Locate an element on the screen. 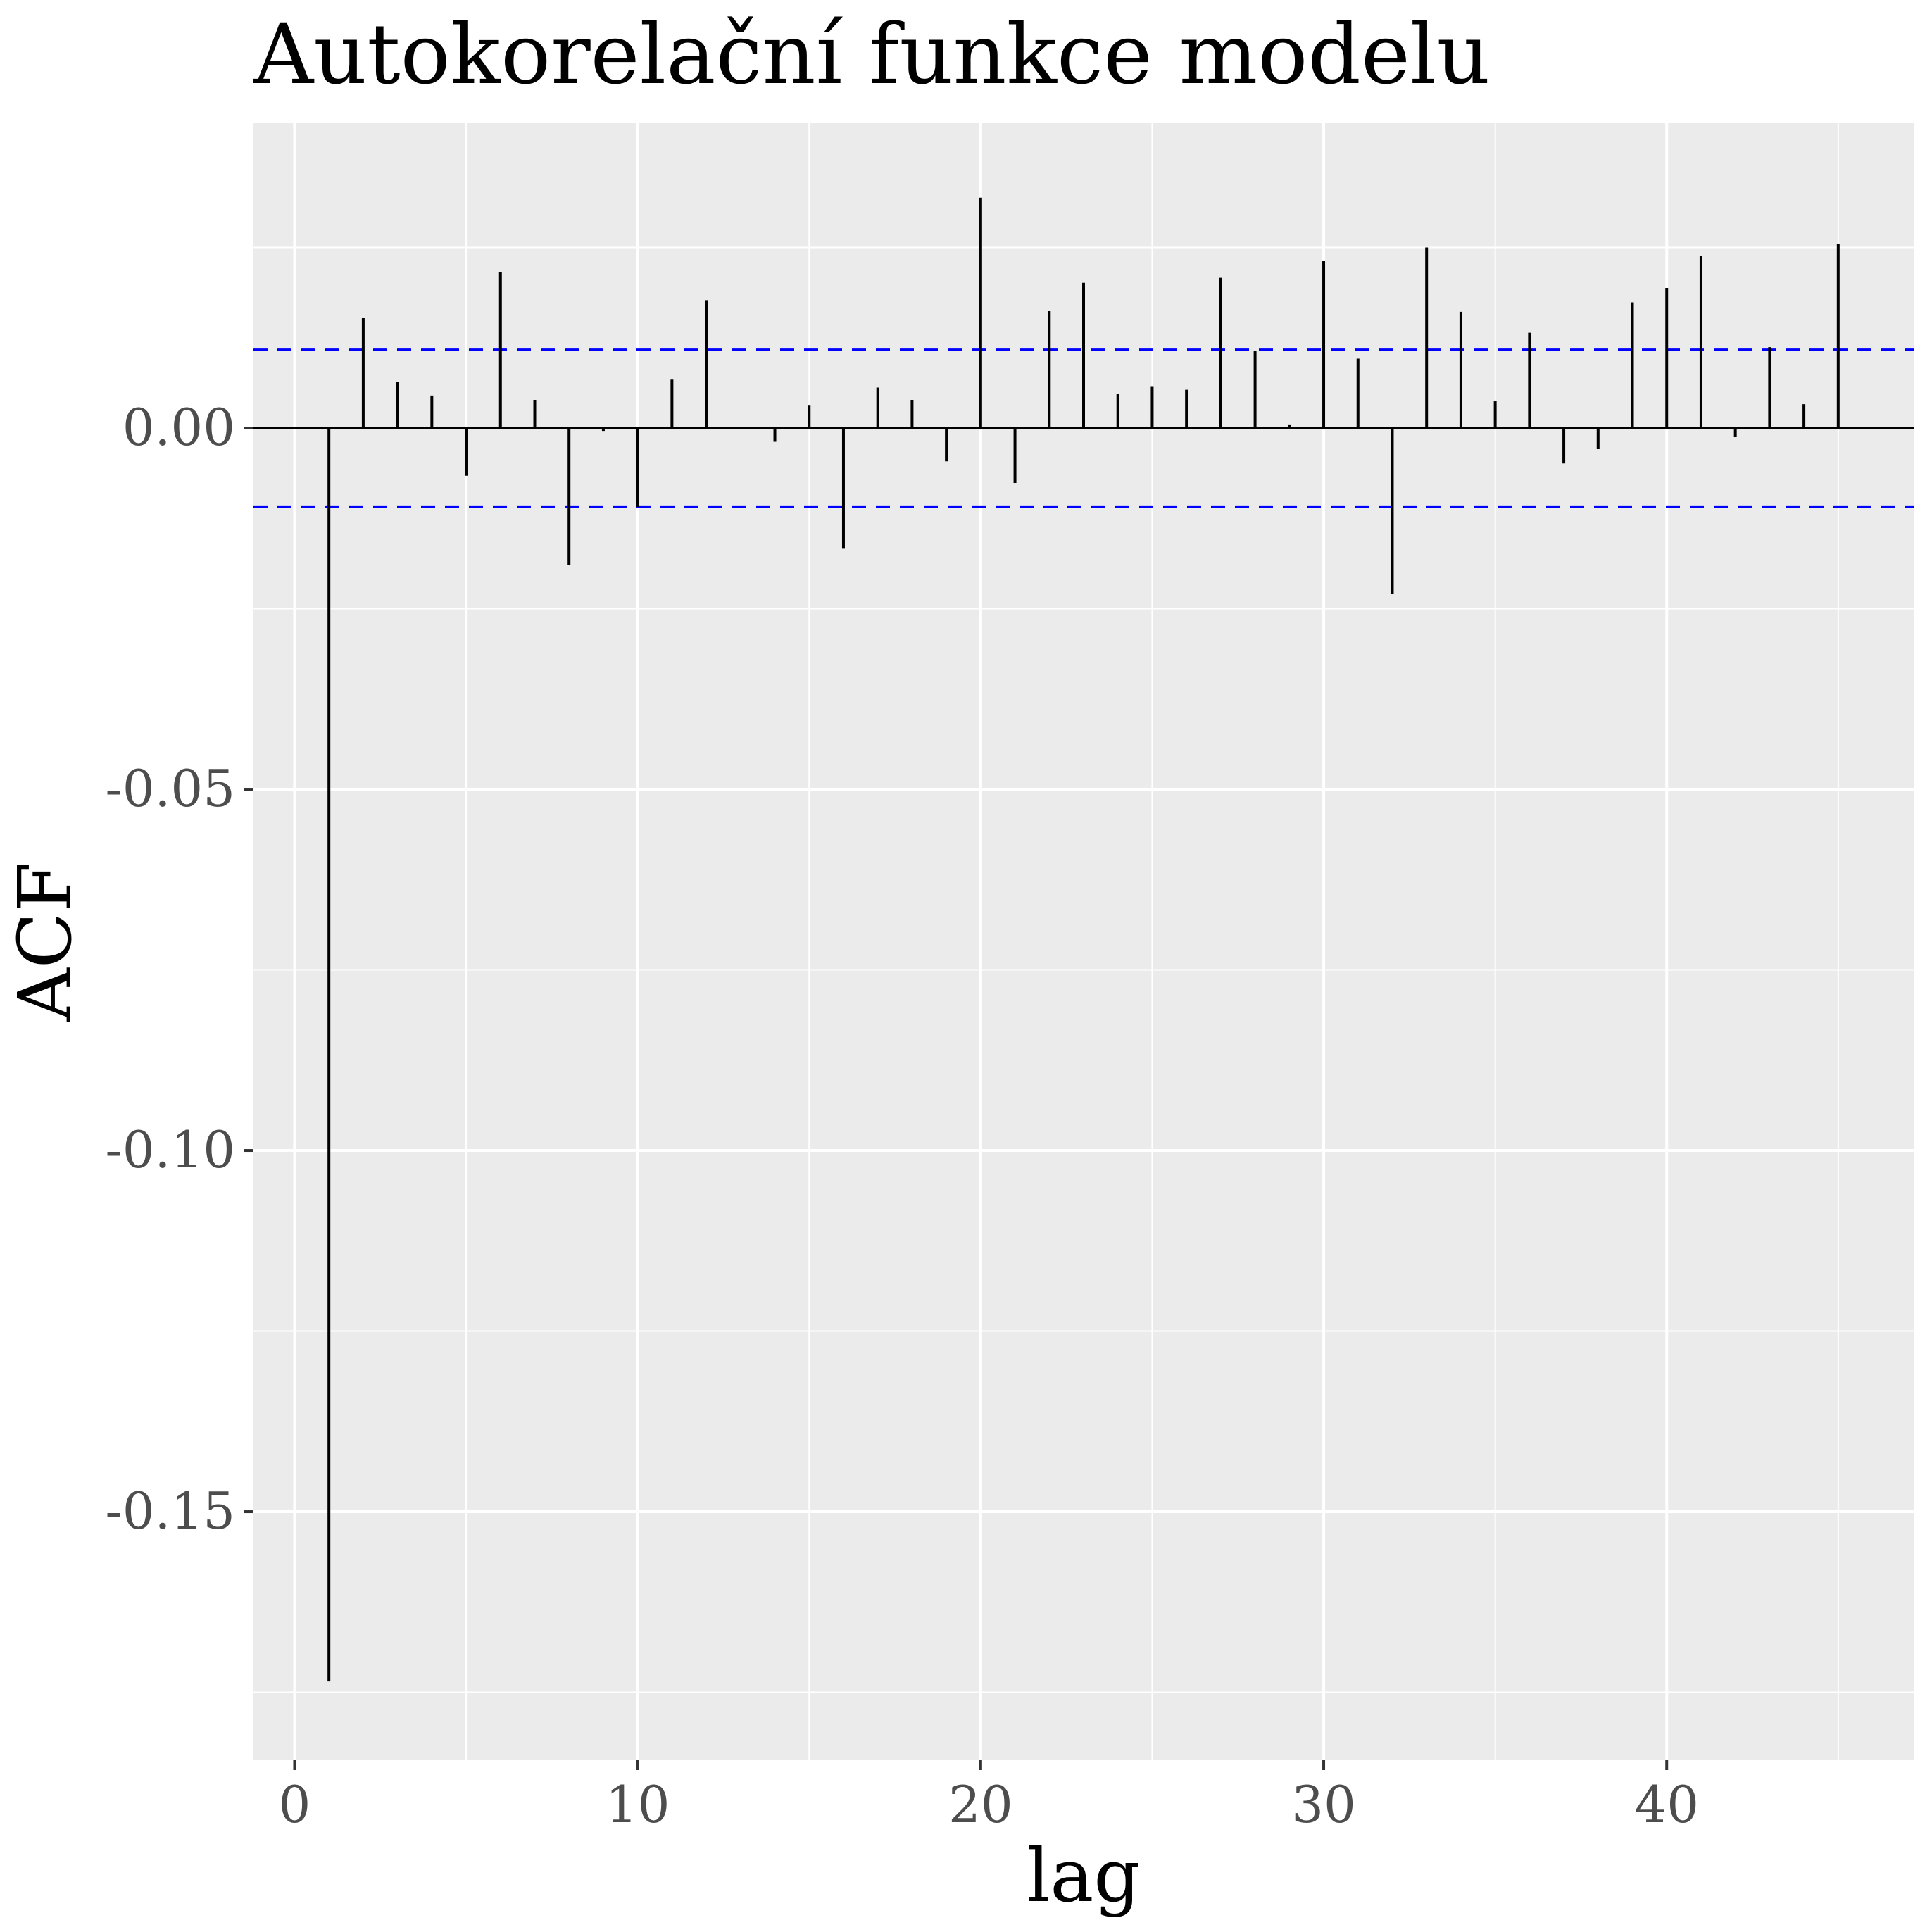 The image size is (1932, 1932). y-tick-label: 0.00 is located at coordinates (179, 427).